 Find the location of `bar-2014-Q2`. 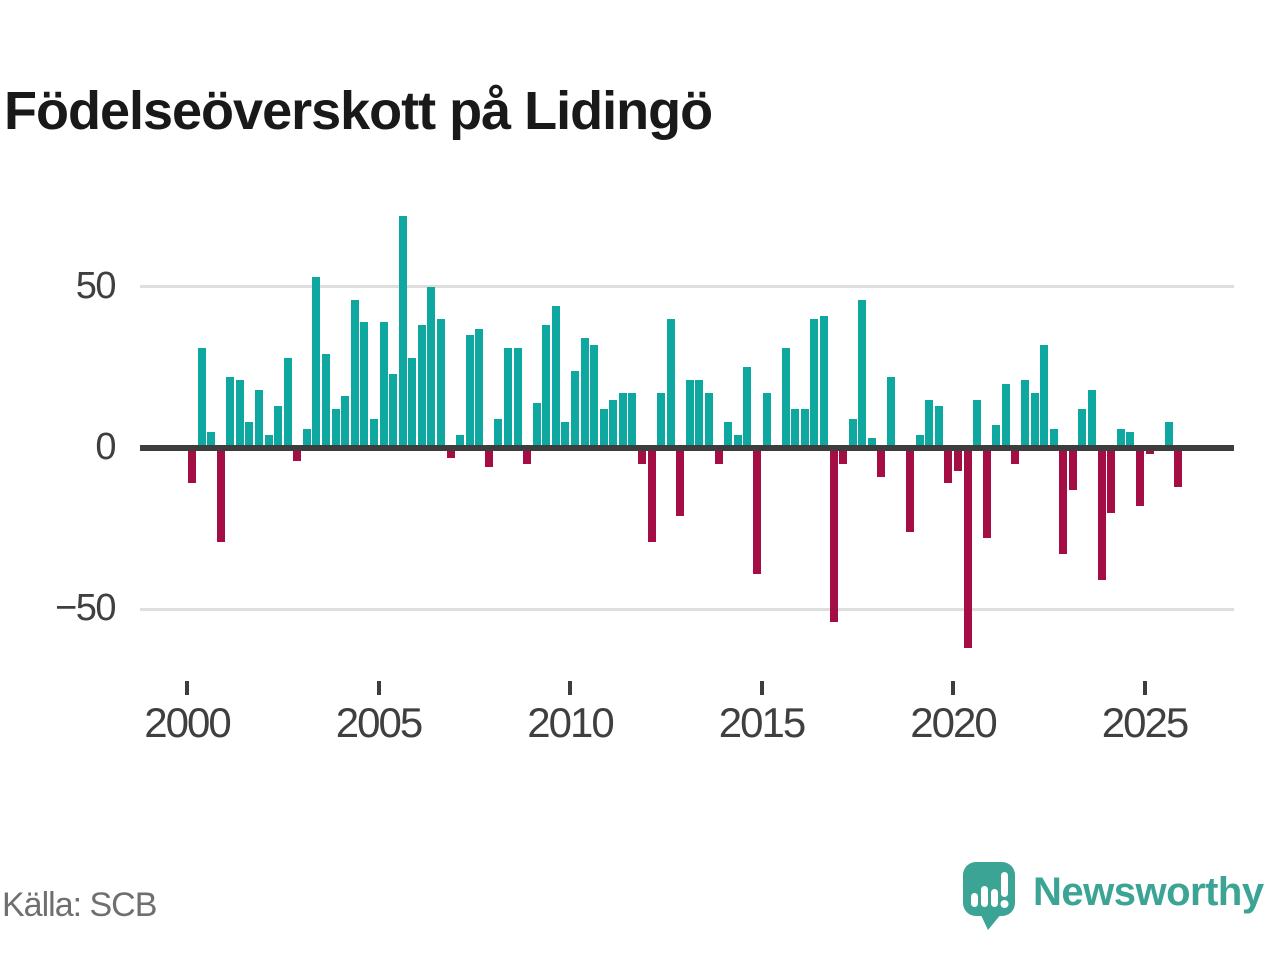

bar-2014-Q2 is located at coordinates (737, 441).